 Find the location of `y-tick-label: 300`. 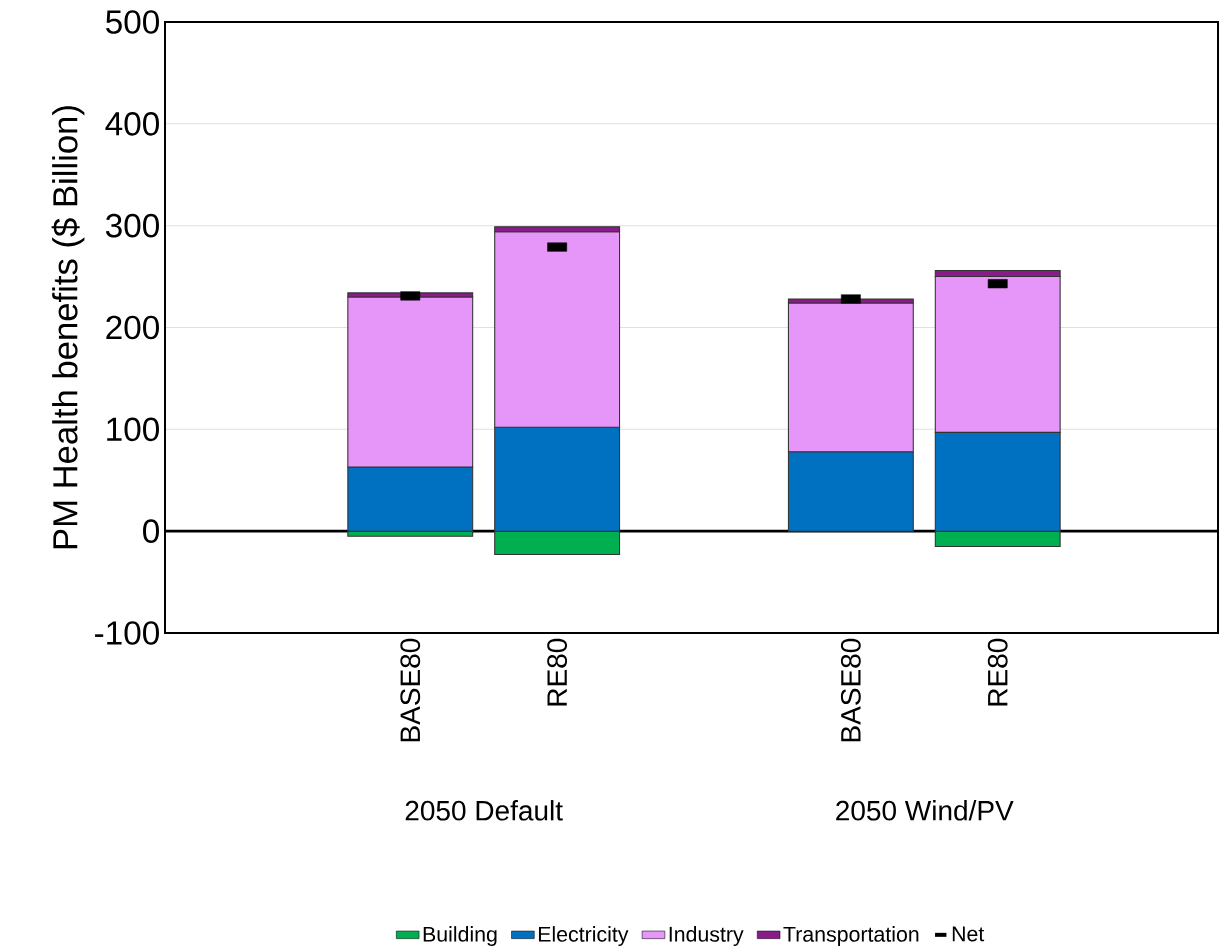

y-tick-label: 300 is located at coordinates (132, 225).